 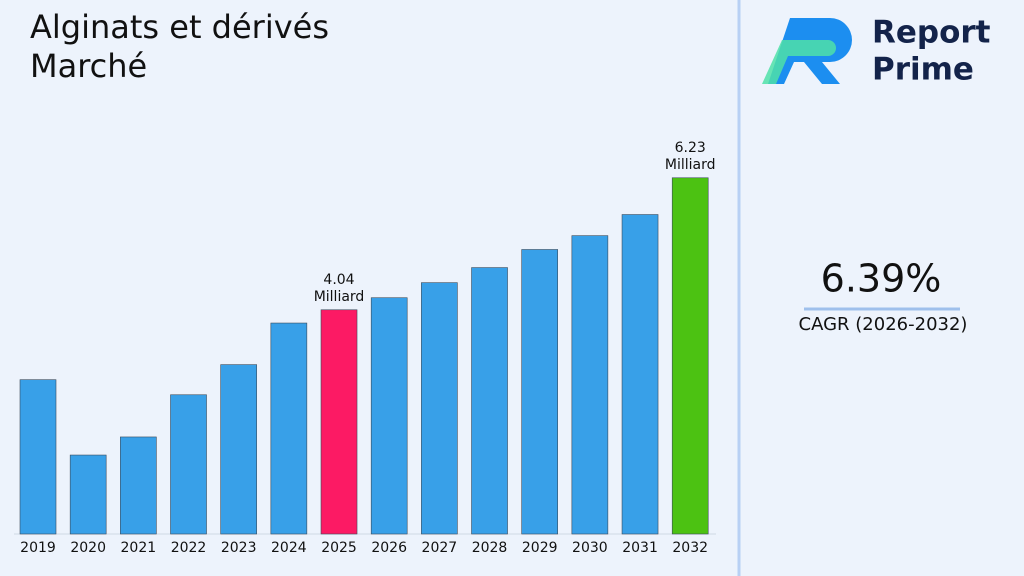 I want to click on x-tick-label: 2023, so click(x=239, y=548).